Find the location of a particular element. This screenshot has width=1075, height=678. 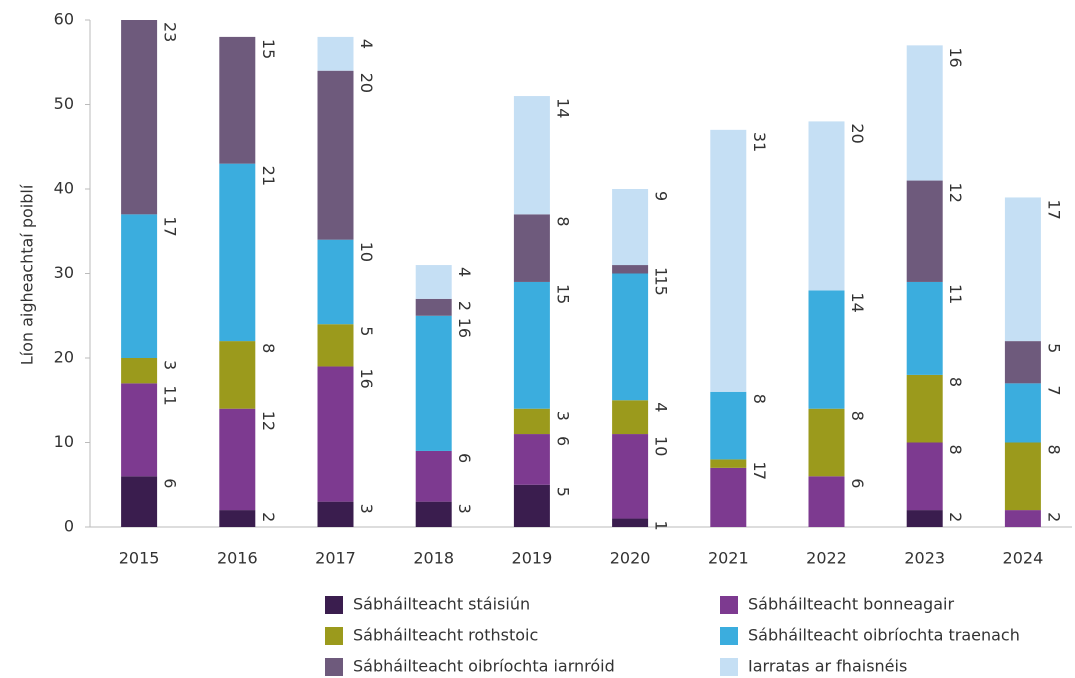

data-label: 21 is located at coordinates (268, 176).